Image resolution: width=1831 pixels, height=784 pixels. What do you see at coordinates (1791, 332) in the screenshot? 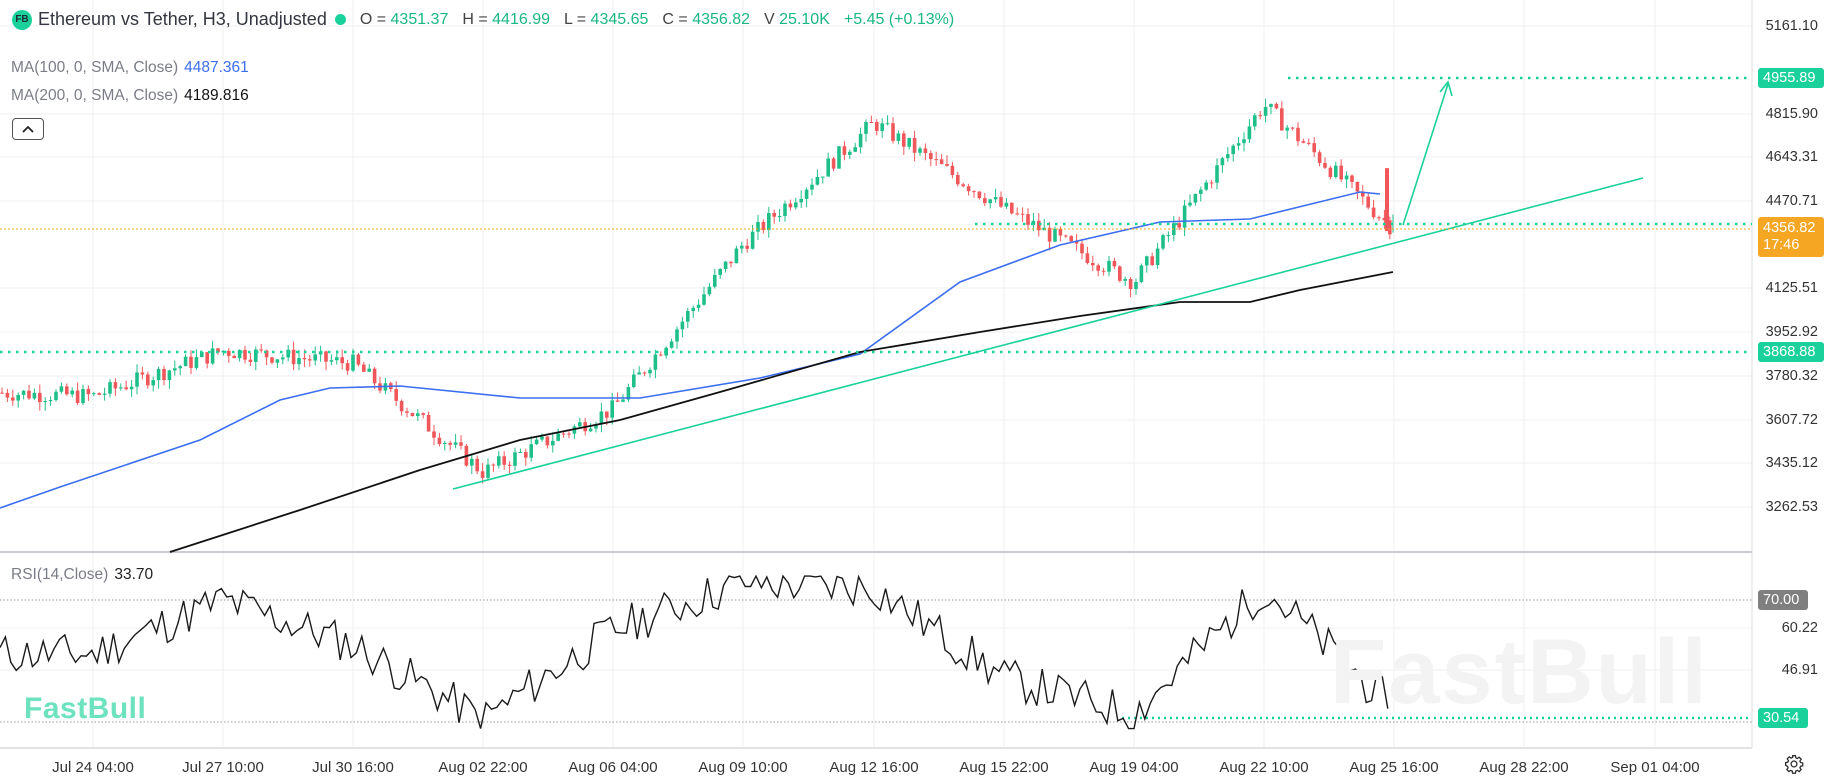
I see `price-axis-tick: 3952.92` at bounding box center [1791, 332].